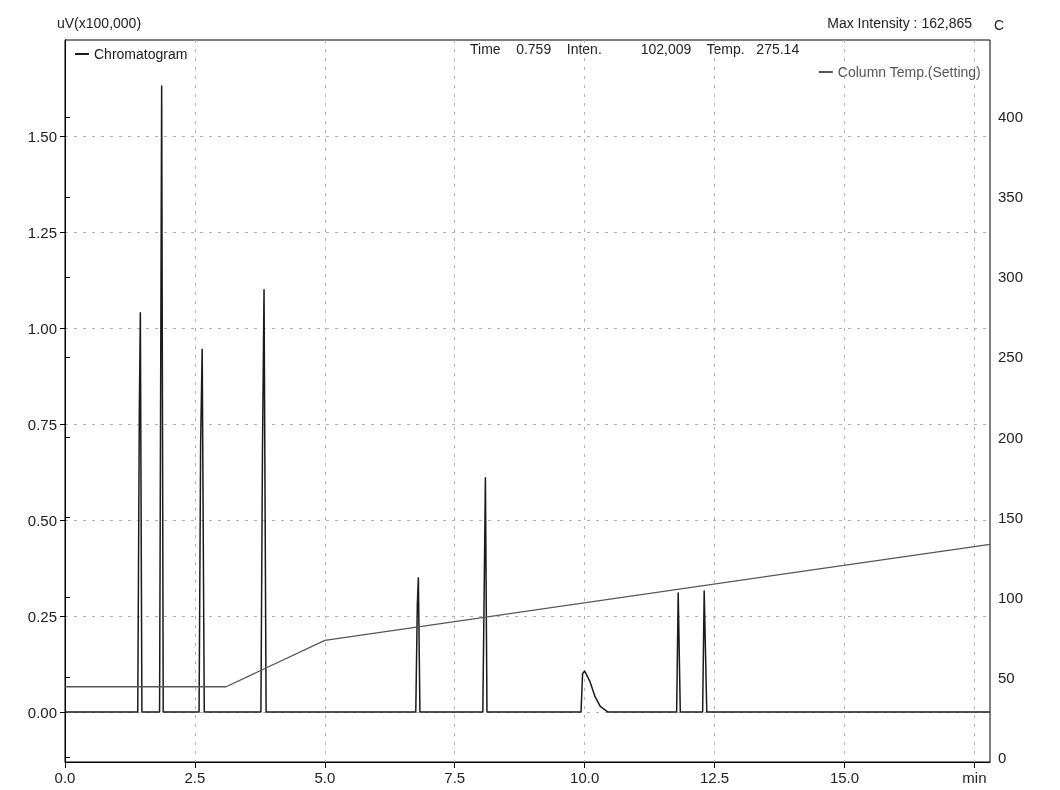 This screenshot has width=1060, height=790. Describe the element at coordinates (455, 777) in the screenshot. I see `x-tick-label: 7.5` at that location.